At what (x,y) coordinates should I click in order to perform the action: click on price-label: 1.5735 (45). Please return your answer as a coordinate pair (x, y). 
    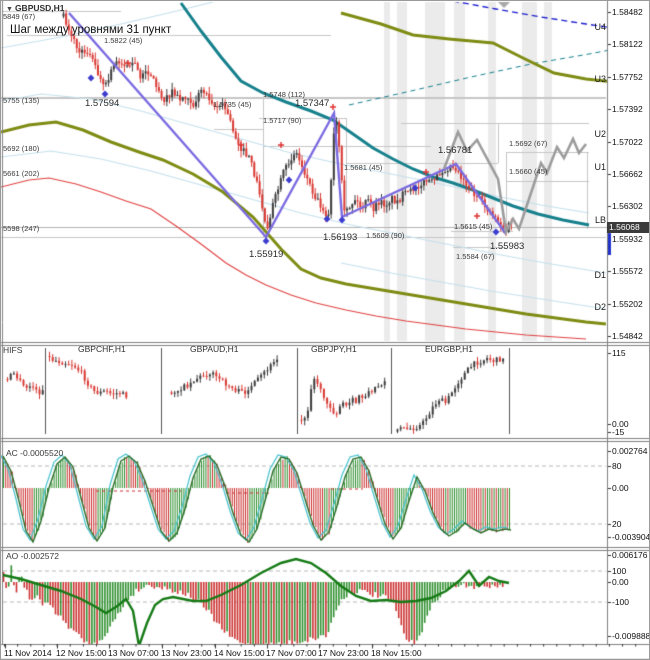
    Looking at the image, I should click on (232, 104).